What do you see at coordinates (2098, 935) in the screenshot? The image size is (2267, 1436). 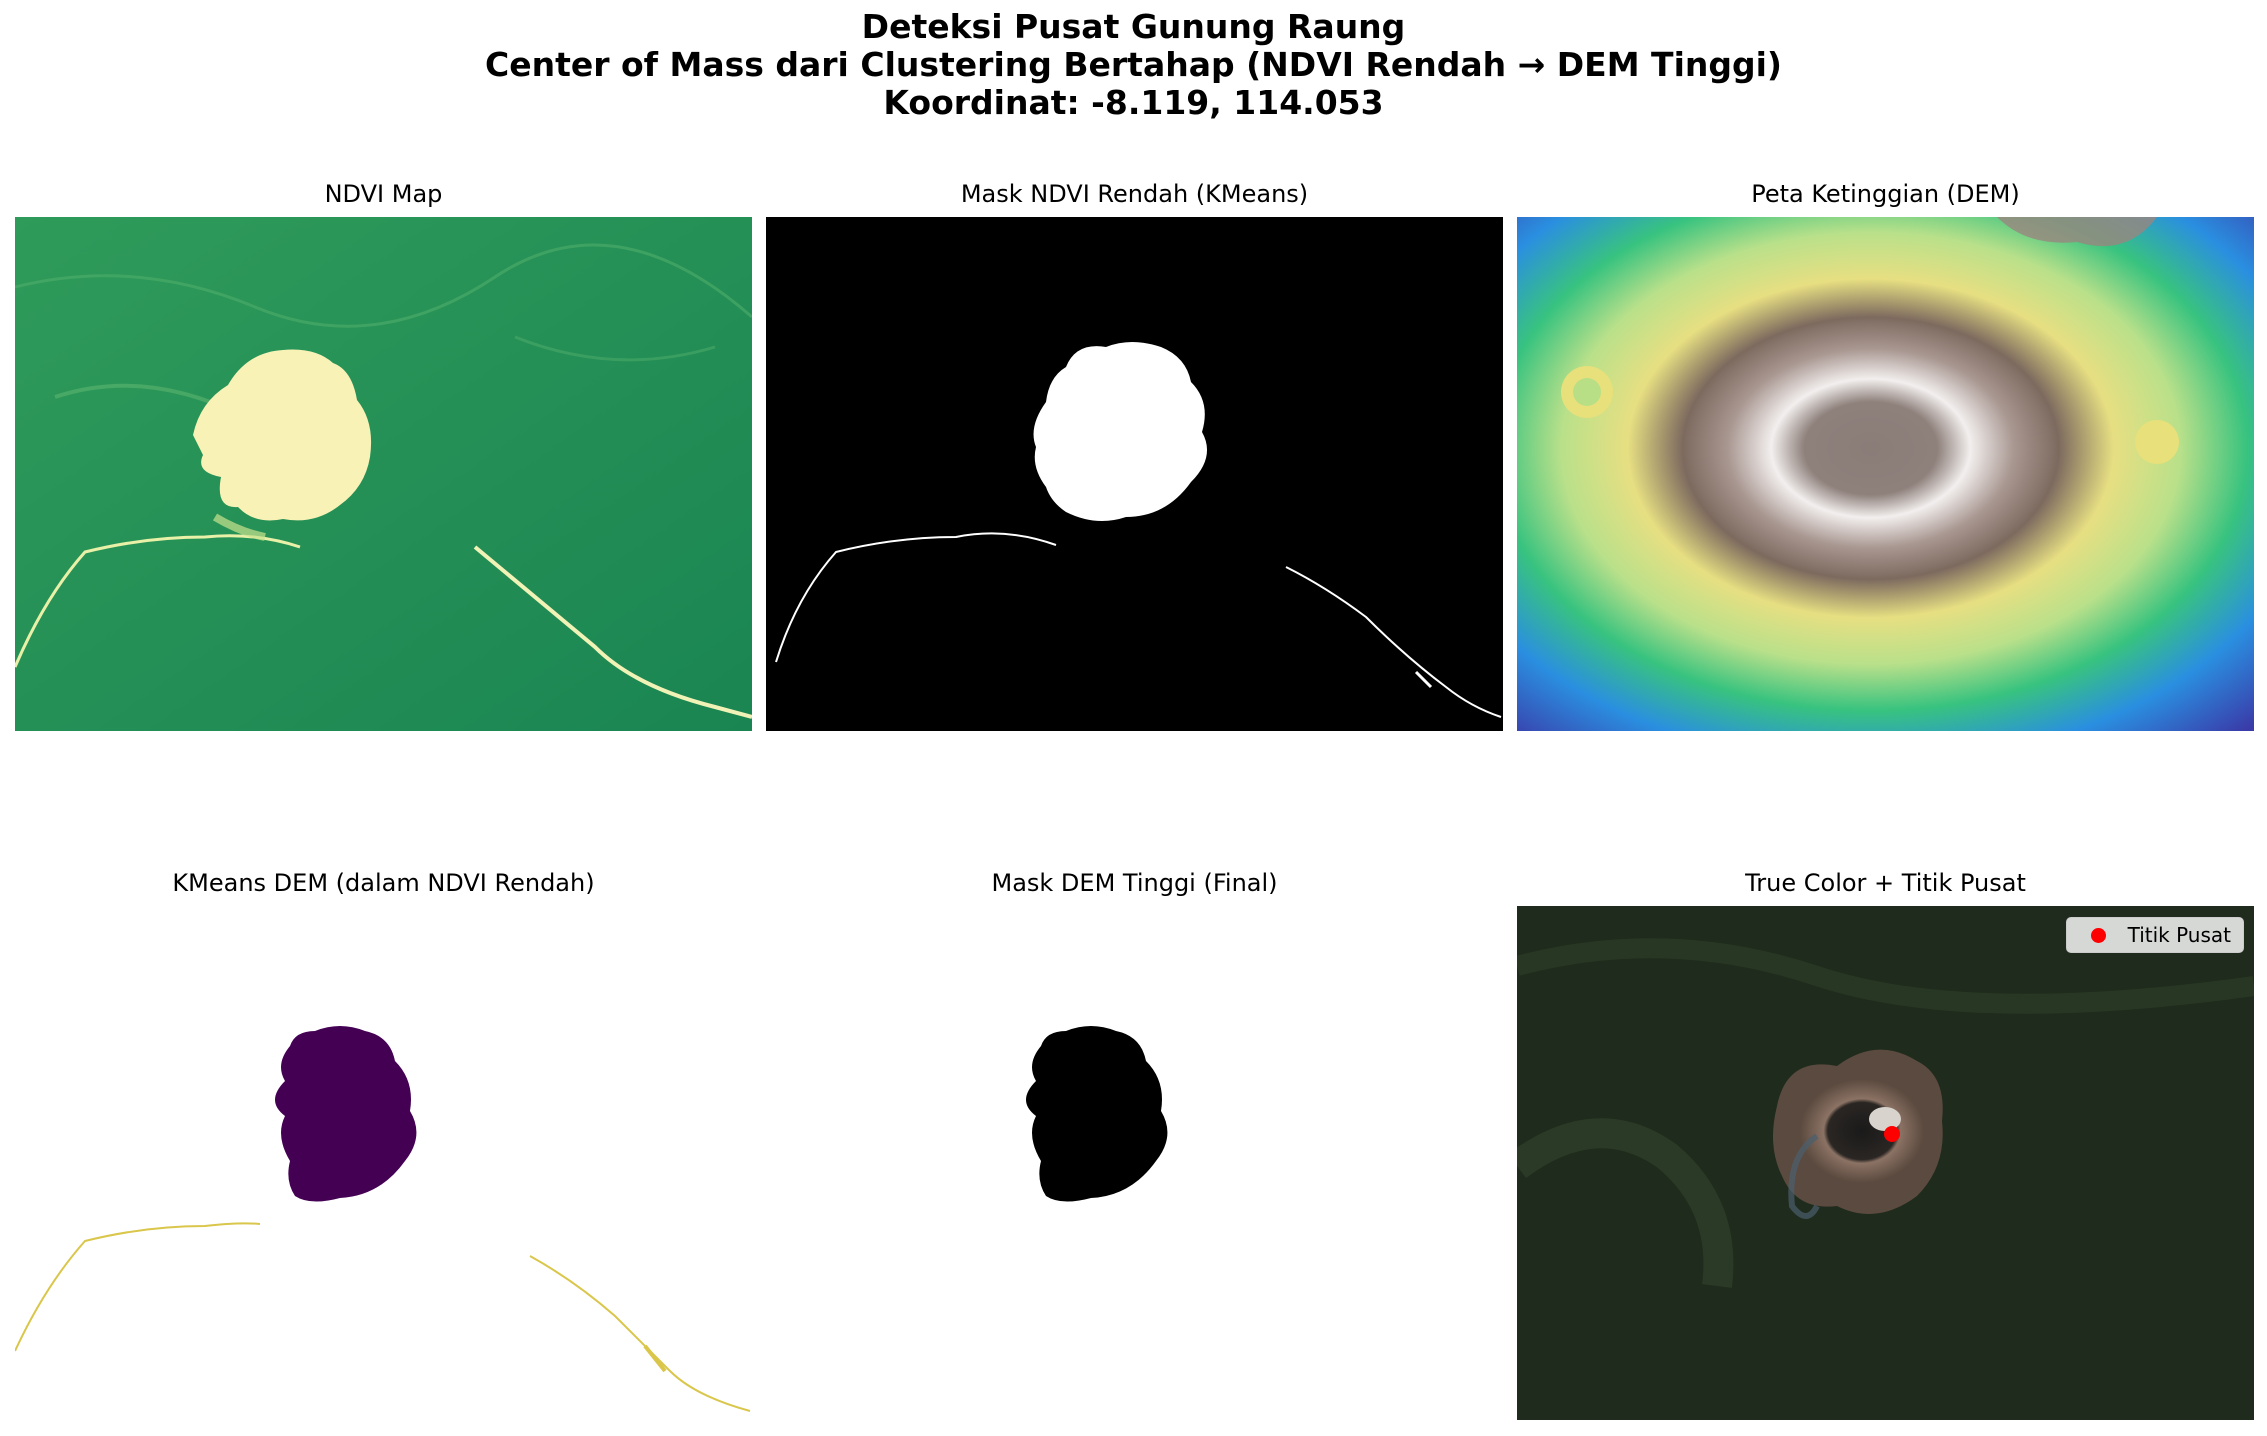 I see `legend-marker-icon` at bounding box center [2098, 935].